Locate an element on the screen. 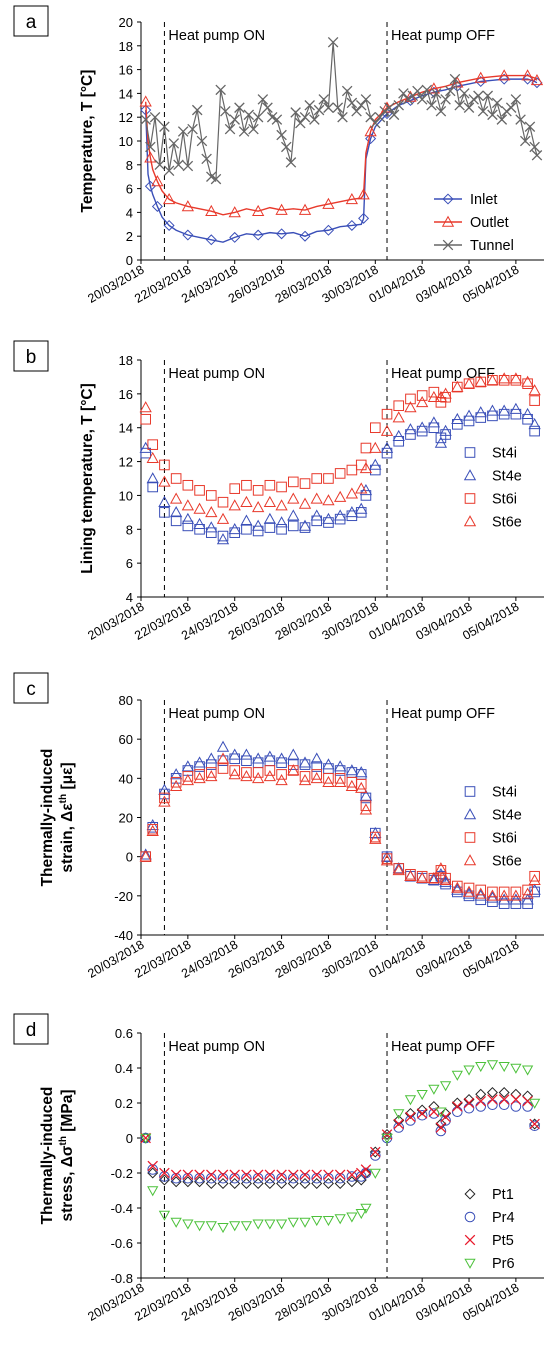  y-tick-label: 2 is located at coordinates (129, 236).